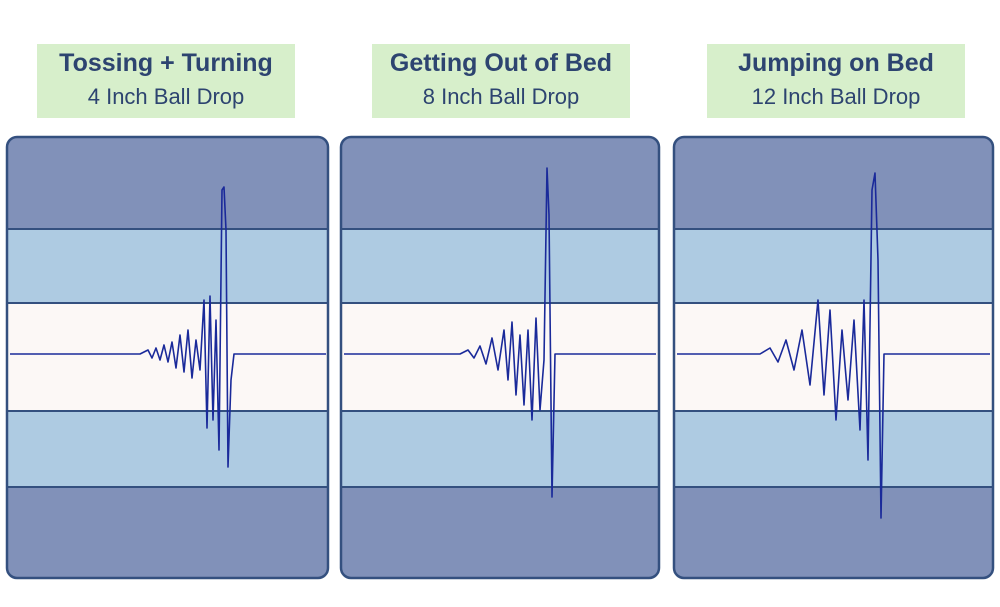 The height and width of the screenshot is (607, 1000). Describe the element at coordinates (836, 96) in the screenshot. I see `panel-subtitle: 12 Inch Ball Drop` at that location.